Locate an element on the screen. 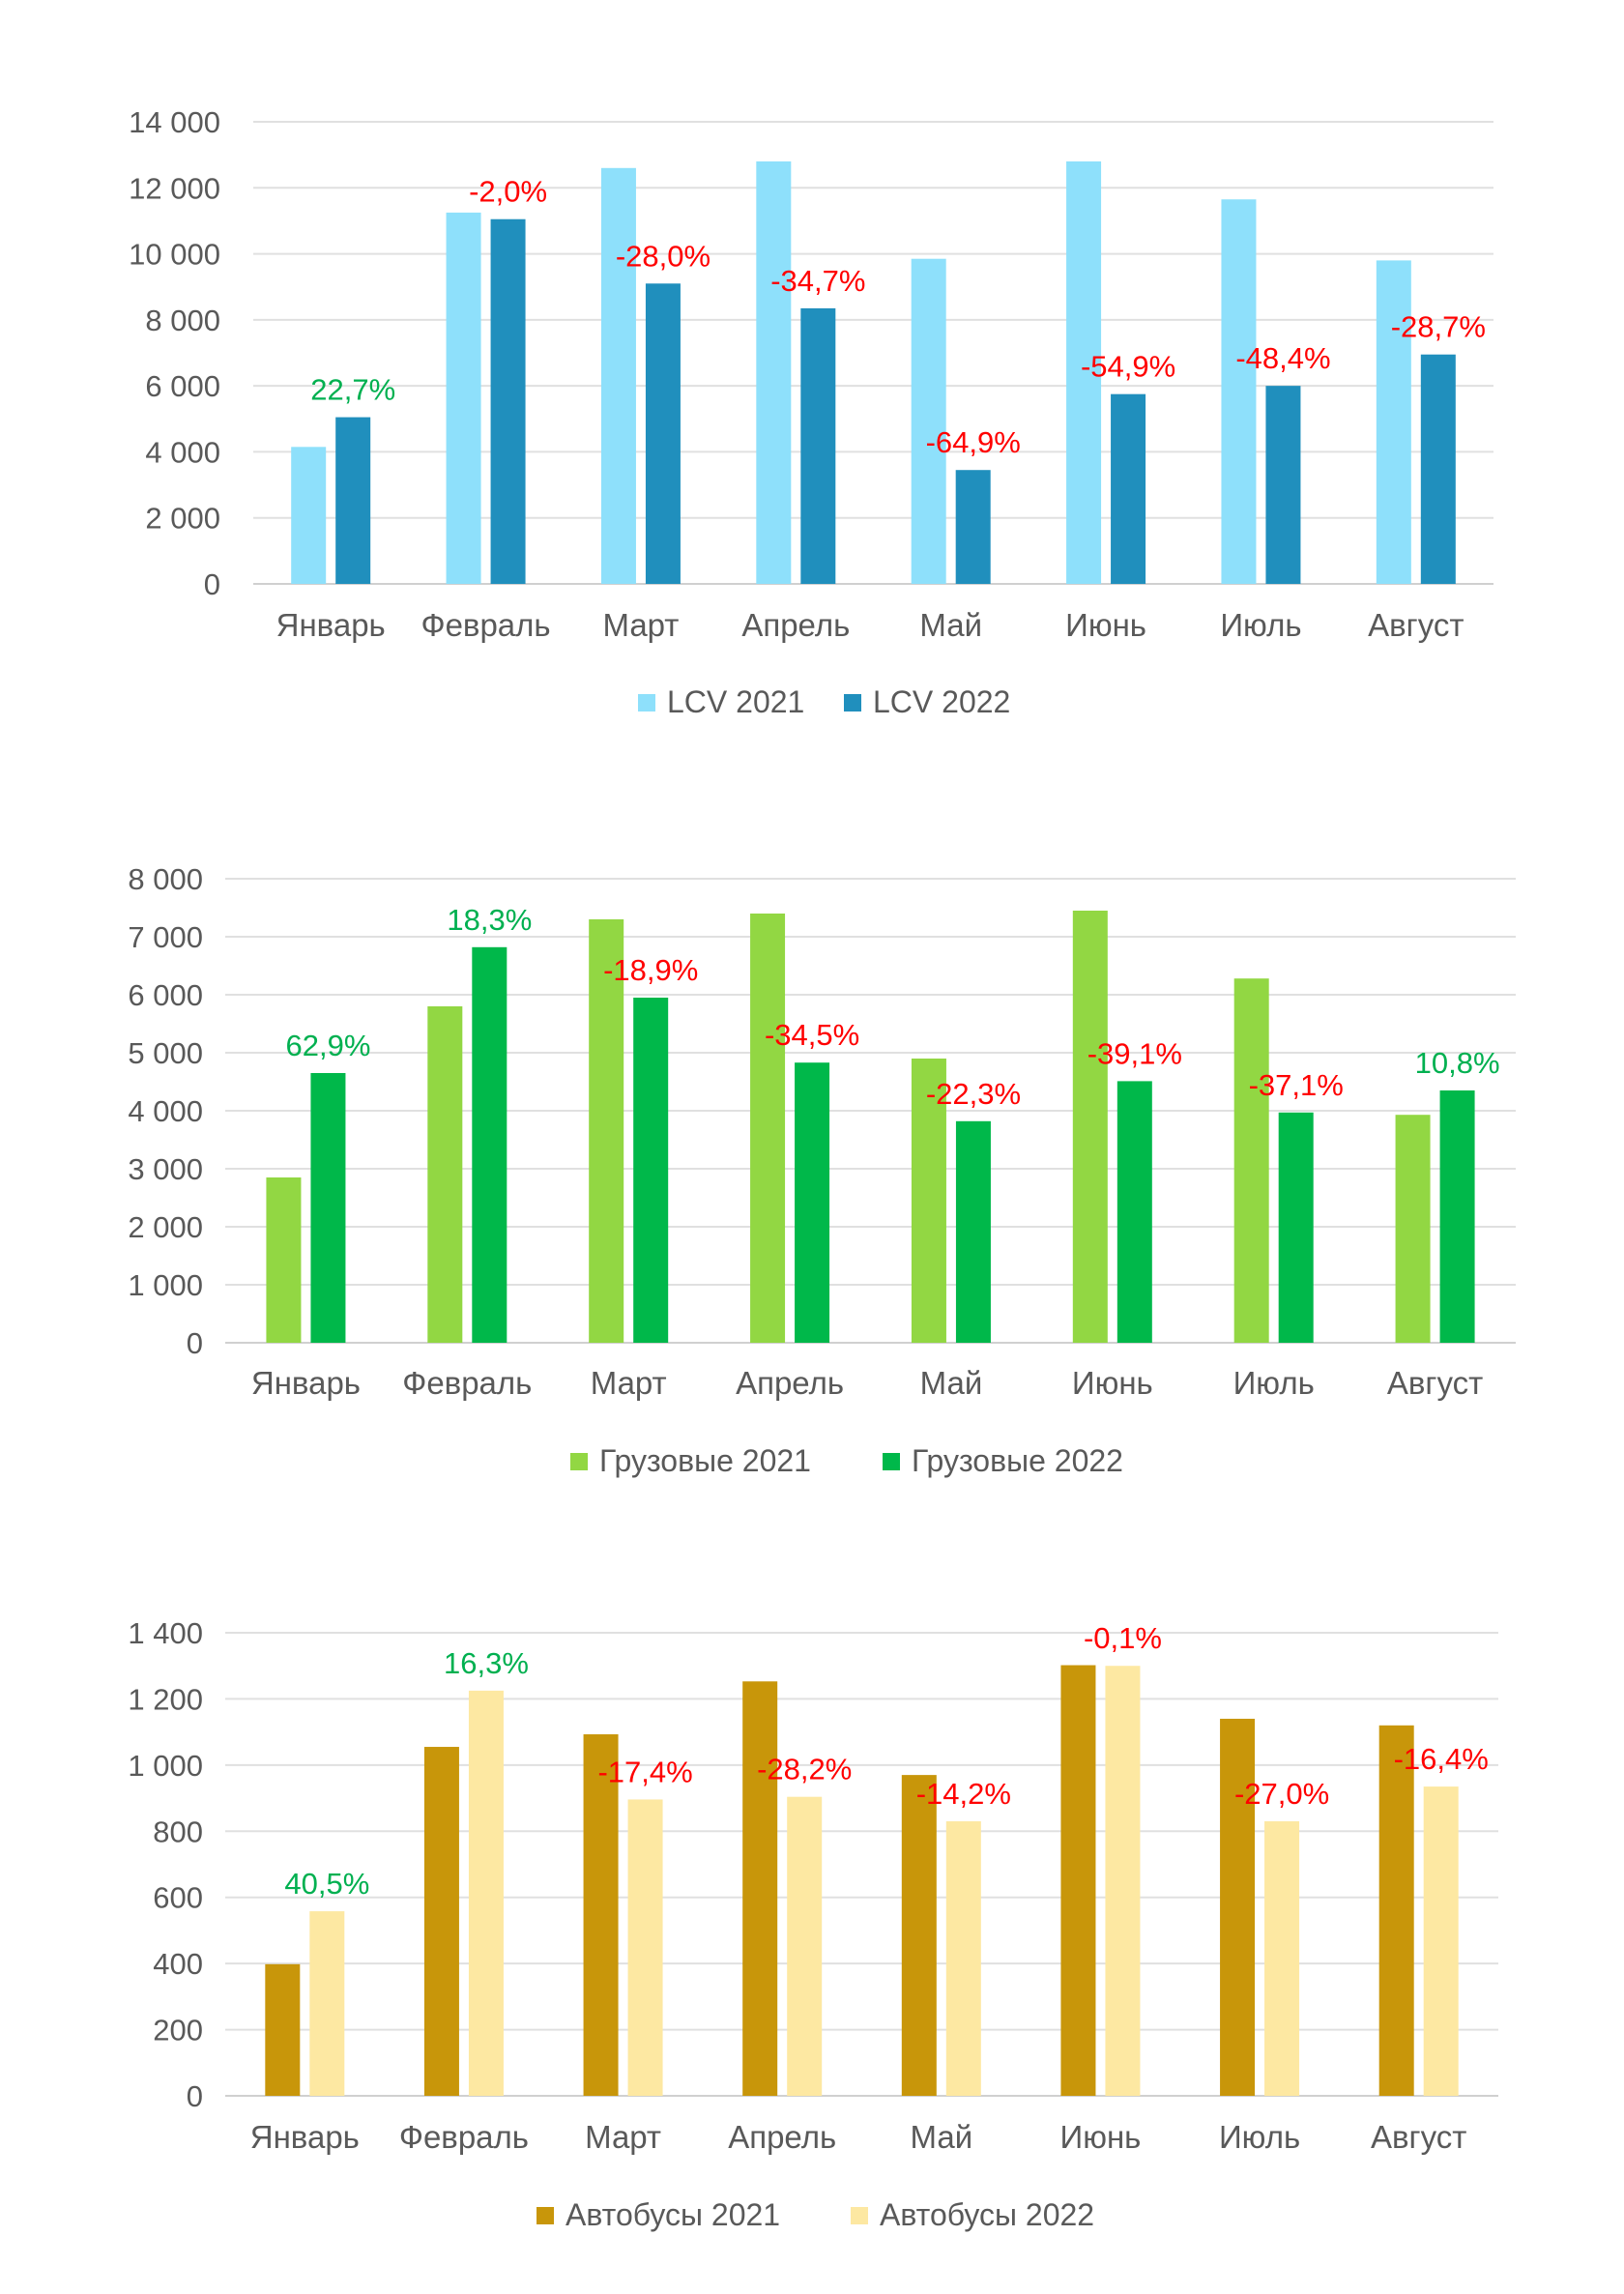  y-tick-label: 800 is located at coordinates (178, 1831).